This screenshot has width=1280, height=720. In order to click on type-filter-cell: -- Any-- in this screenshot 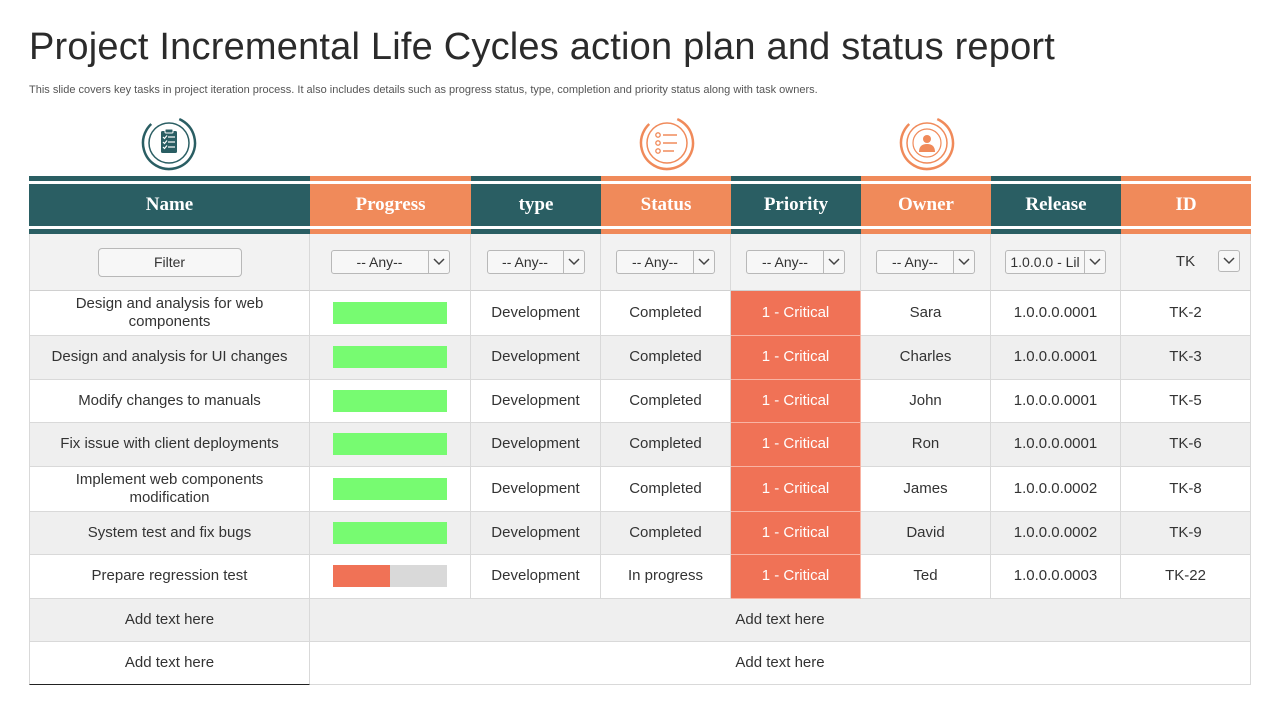, I will do `click(390, 262)`.